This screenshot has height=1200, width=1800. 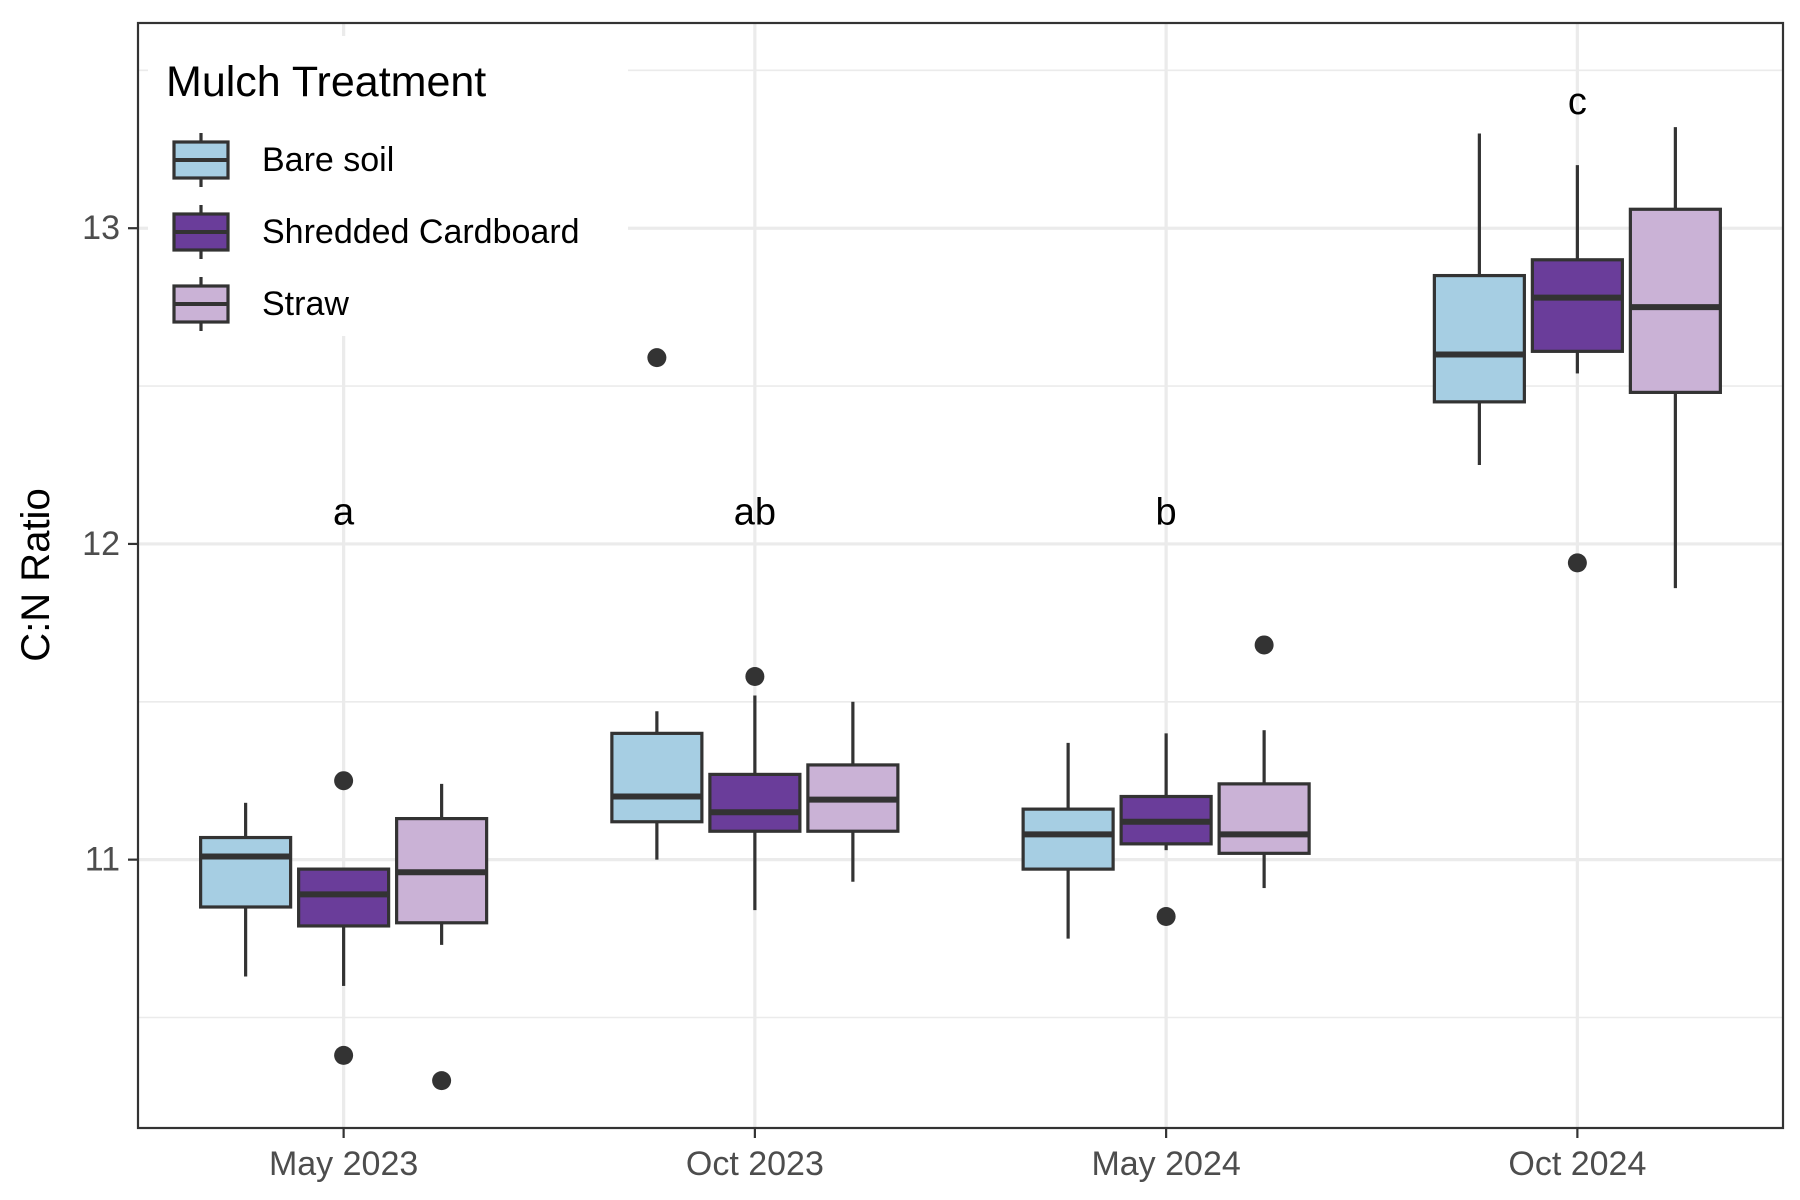 I want to click on x-tick-label: May 2024, so click(x=1165, y=1164).